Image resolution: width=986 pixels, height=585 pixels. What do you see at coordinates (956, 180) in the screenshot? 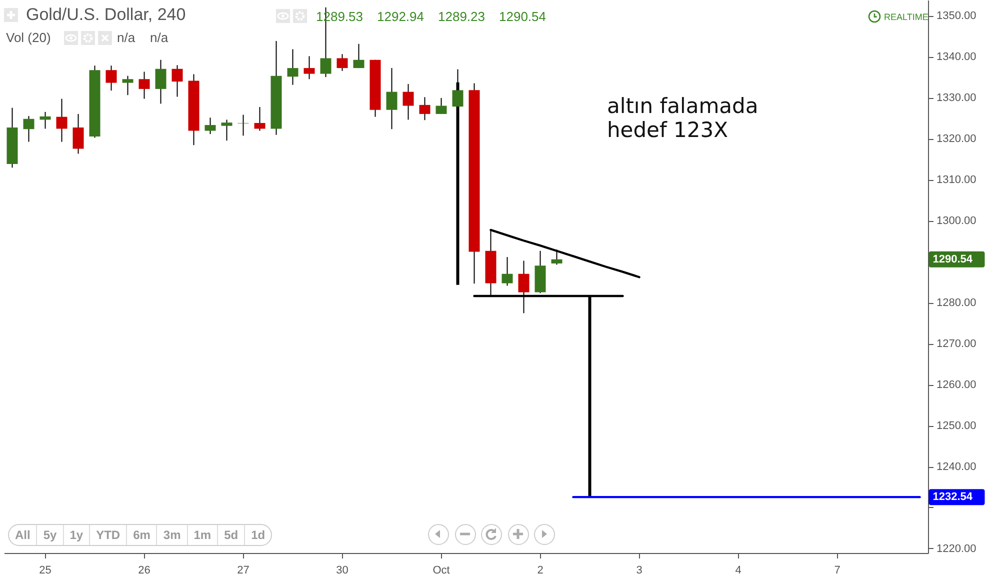
I see `y-tick-label: 1310.00` at bounding box center [956, 180].